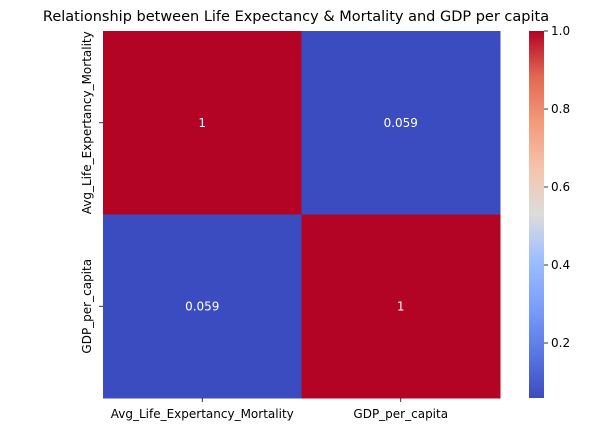 The image size is (602, 433). Describe the element at coordinates (400, 414) in the screenshot. I see `x-tick-label: GDP_per_capita` at that location.